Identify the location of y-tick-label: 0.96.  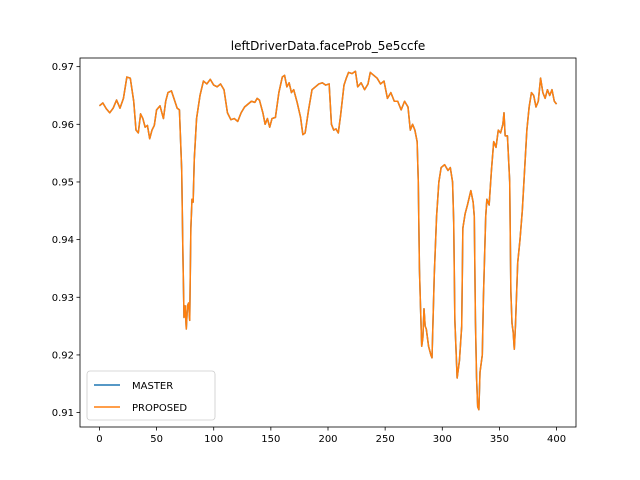
(63, 125).